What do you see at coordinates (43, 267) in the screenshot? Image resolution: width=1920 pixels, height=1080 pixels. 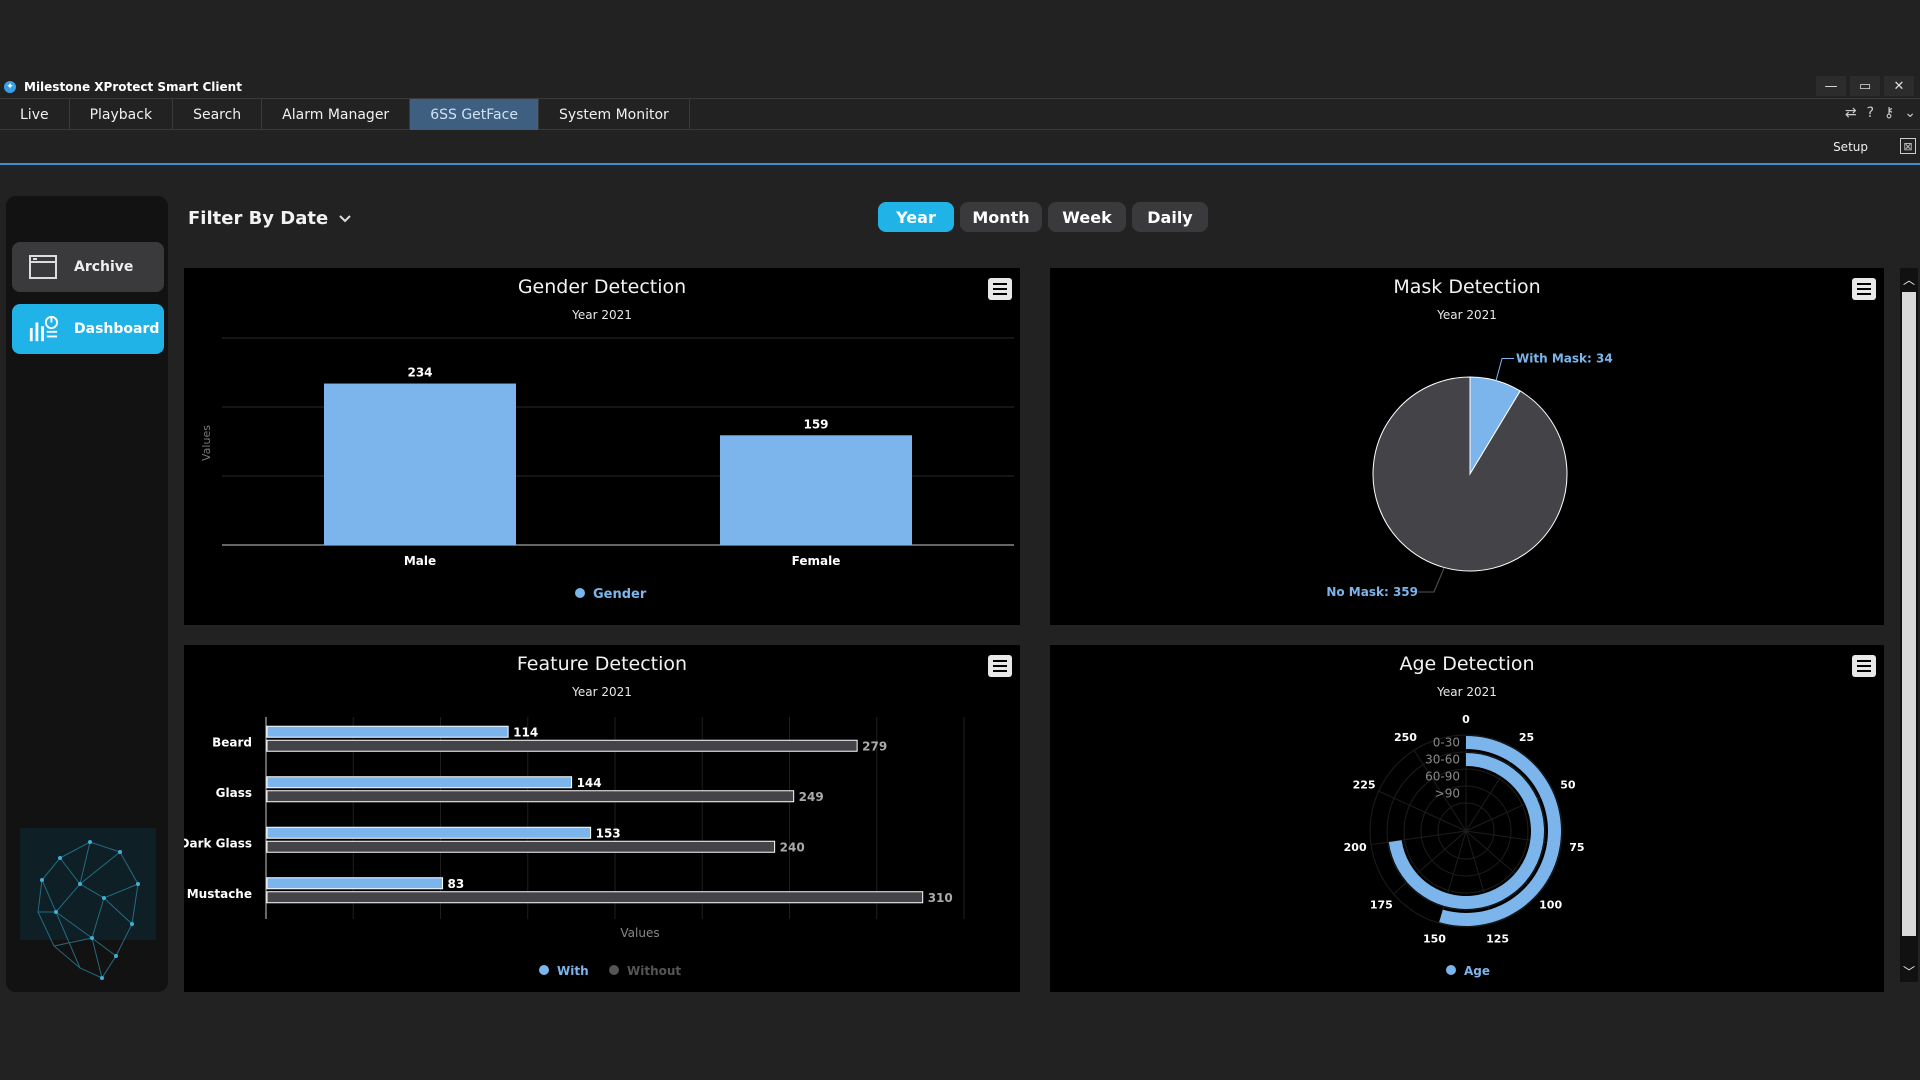 I see `archive-icon` at bounding box center [43, 267].